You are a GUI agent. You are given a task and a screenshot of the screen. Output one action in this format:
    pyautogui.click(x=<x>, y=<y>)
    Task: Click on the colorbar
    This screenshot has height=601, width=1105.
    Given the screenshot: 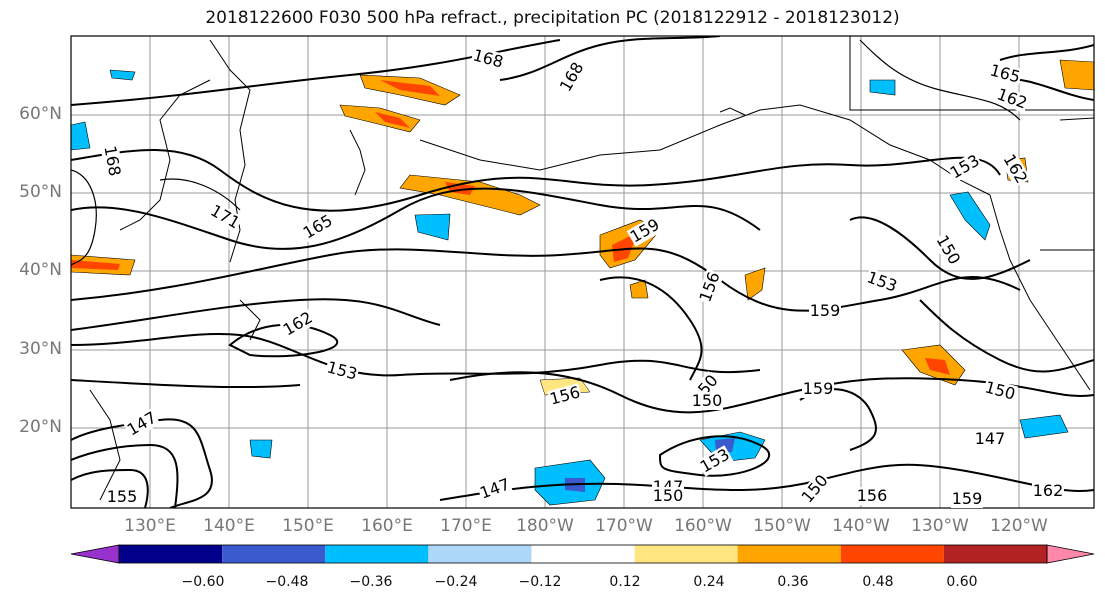 What is the action you would take?
    pyautogui.click(x=582, y=554)
    